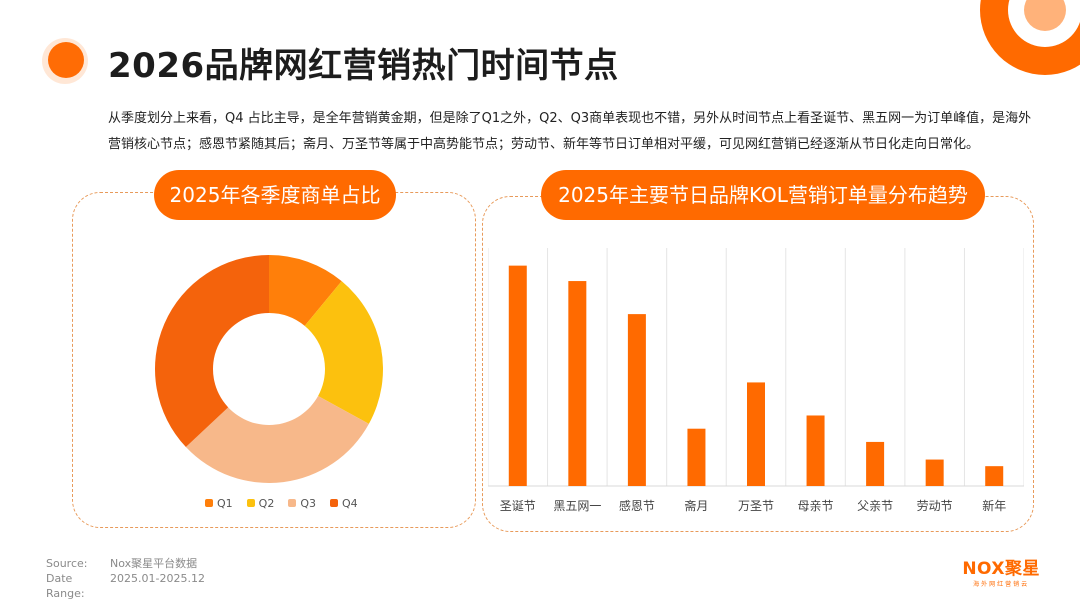 The image size is (1080, 608). I want to click on x-tick-label: 圣诞节, so click(518, 506).